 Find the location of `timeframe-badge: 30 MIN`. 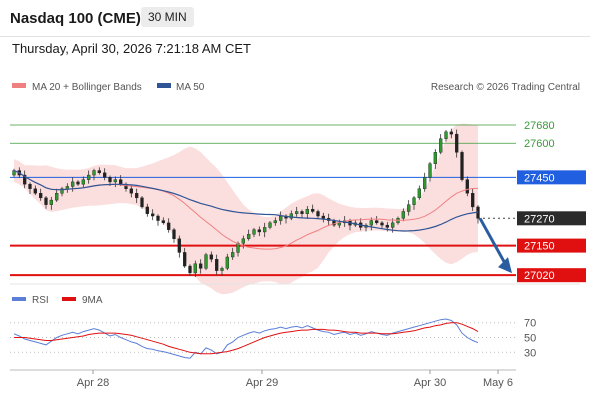

timeframe-badge: 30 MIN is located at coordinates (167, 17).